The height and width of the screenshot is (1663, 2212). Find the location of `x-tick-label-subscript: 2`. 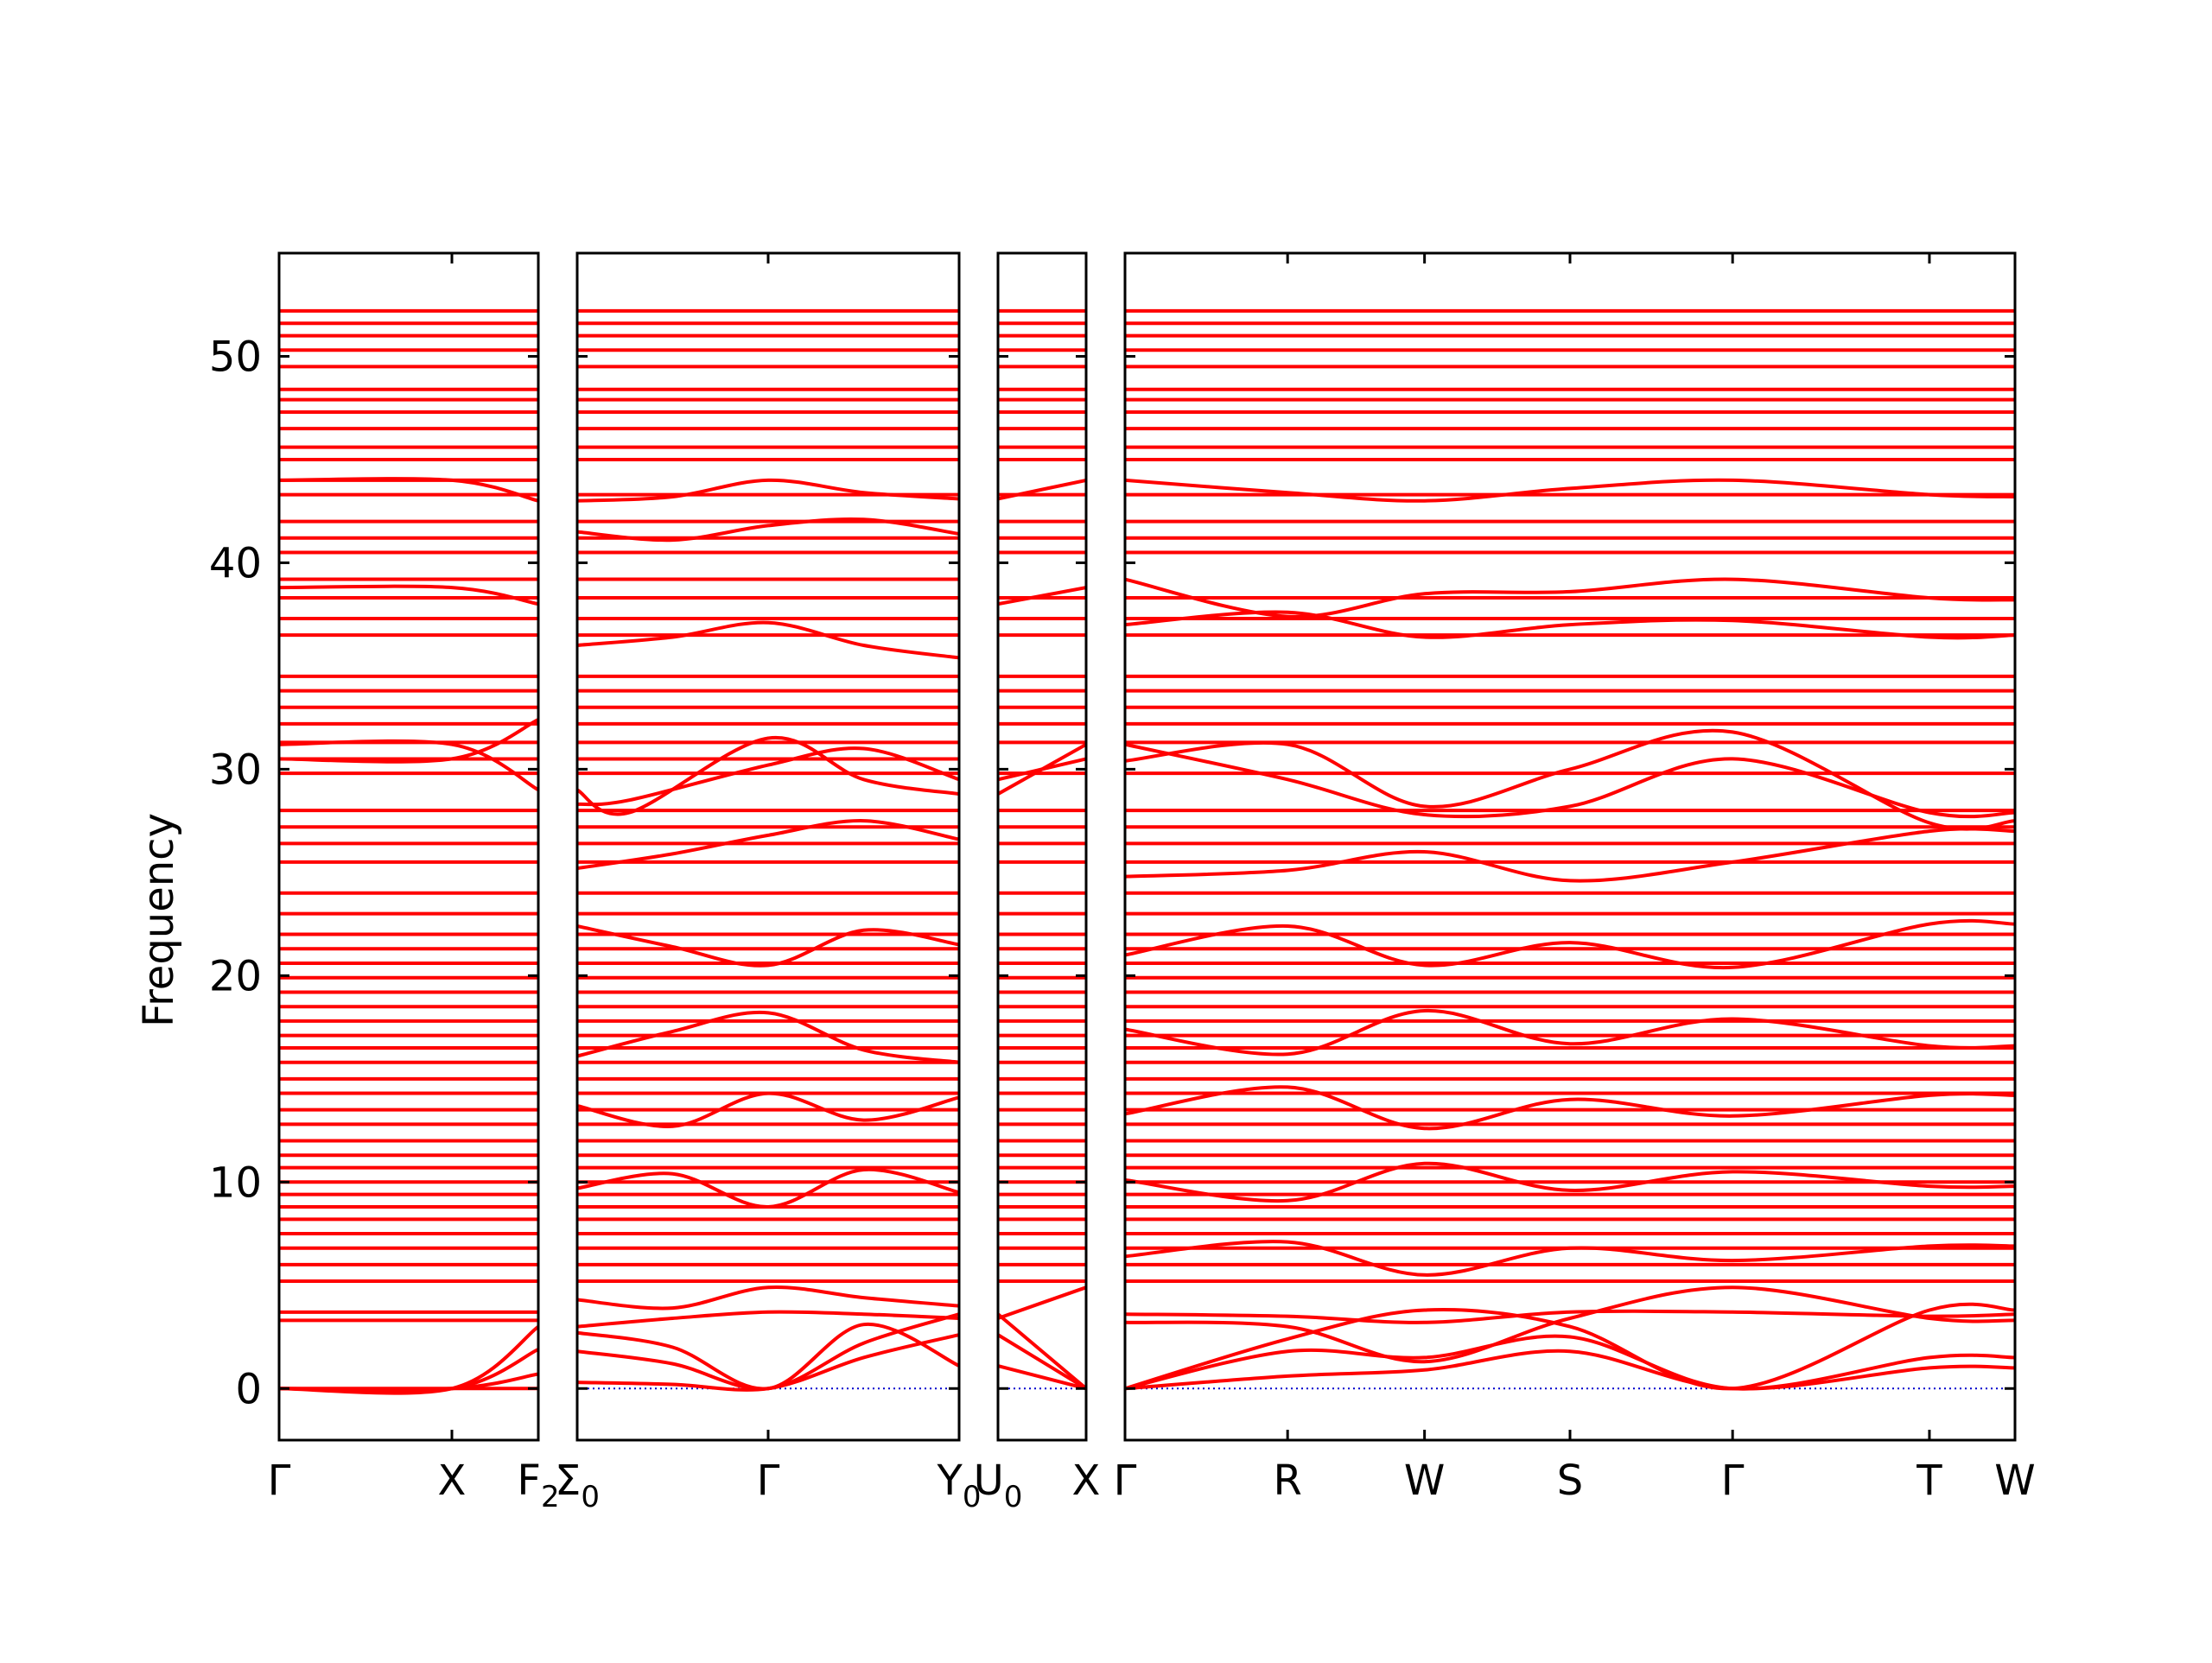

x-tick-label-subscript: 2 is located at coordinates (550, 1497).